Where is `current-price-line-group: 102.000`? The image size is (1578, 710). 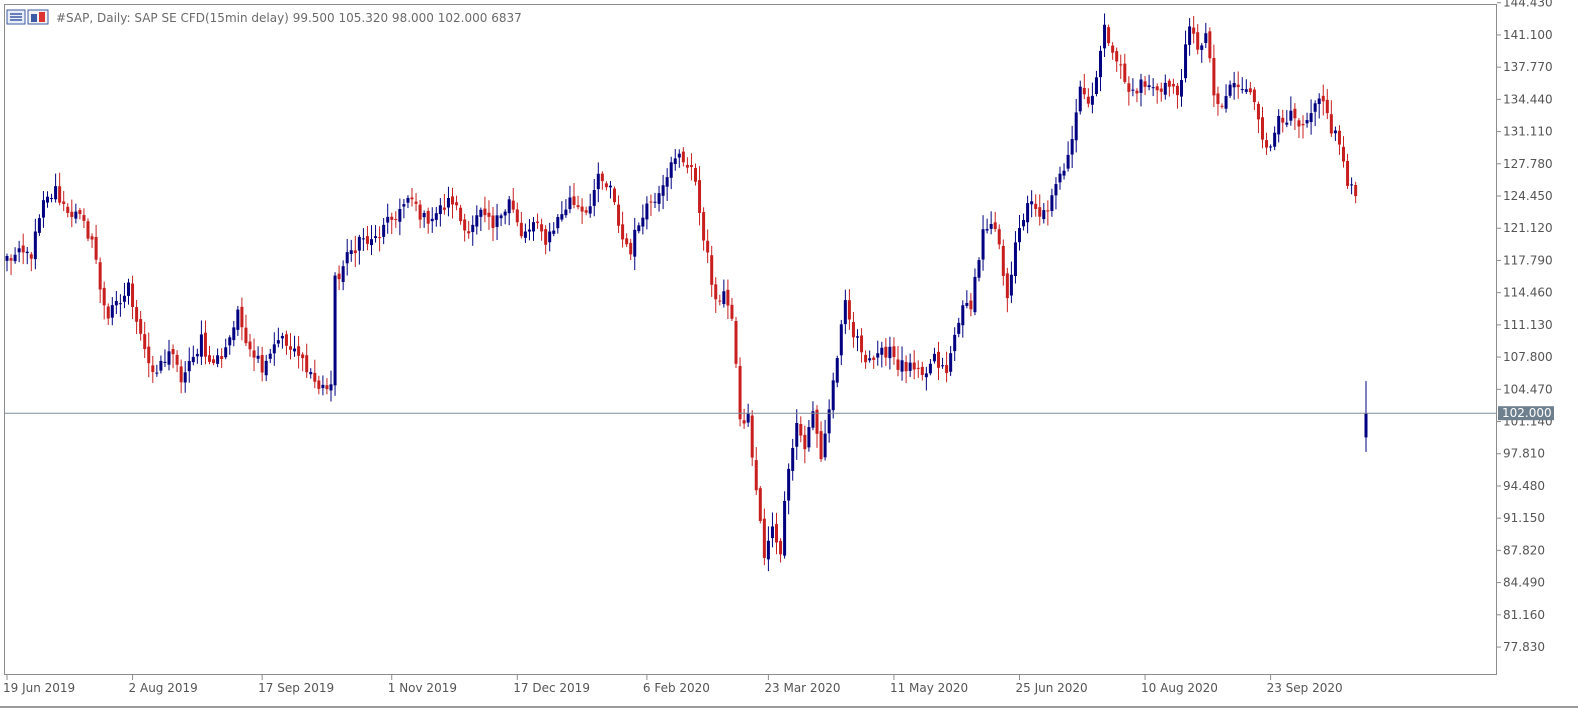 current-price-line-group: 102.000 is located at coordinates (779, 413).